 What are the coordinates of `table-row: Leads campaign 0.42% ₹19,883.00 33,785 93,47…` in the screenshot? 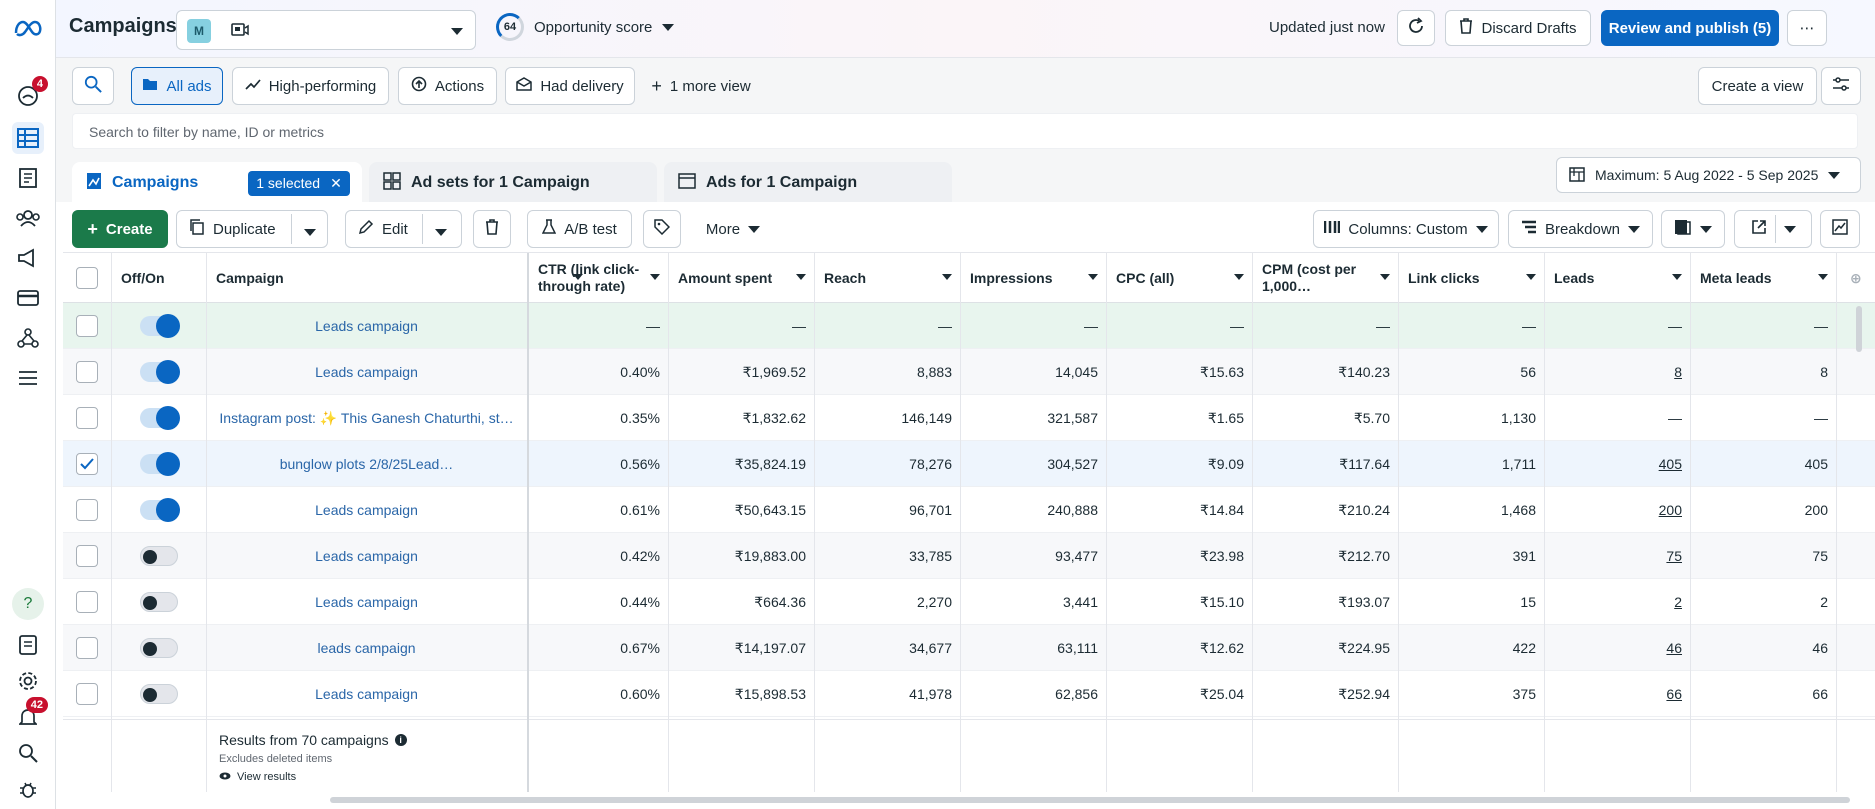 It's located at (969, 556).